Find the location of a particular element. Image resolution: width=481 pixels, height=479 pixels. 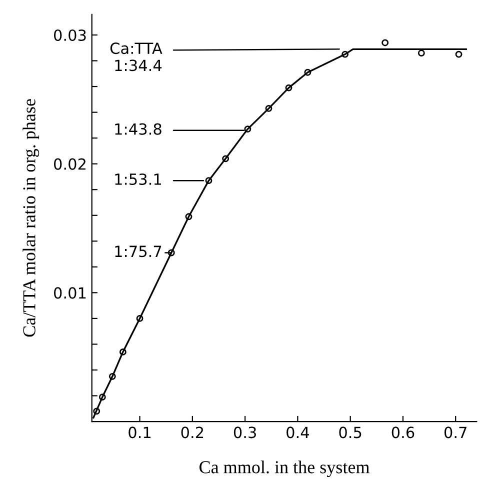

annotation: 1:75.7 is located at coordinates (138, 252).